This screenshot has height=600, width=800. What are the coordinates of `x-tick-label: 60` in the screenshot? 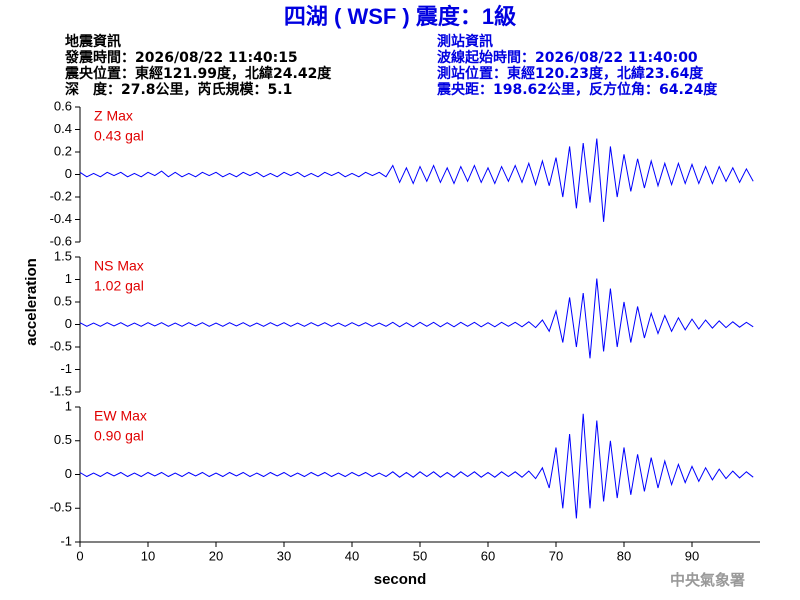 It's located at (488, 555).